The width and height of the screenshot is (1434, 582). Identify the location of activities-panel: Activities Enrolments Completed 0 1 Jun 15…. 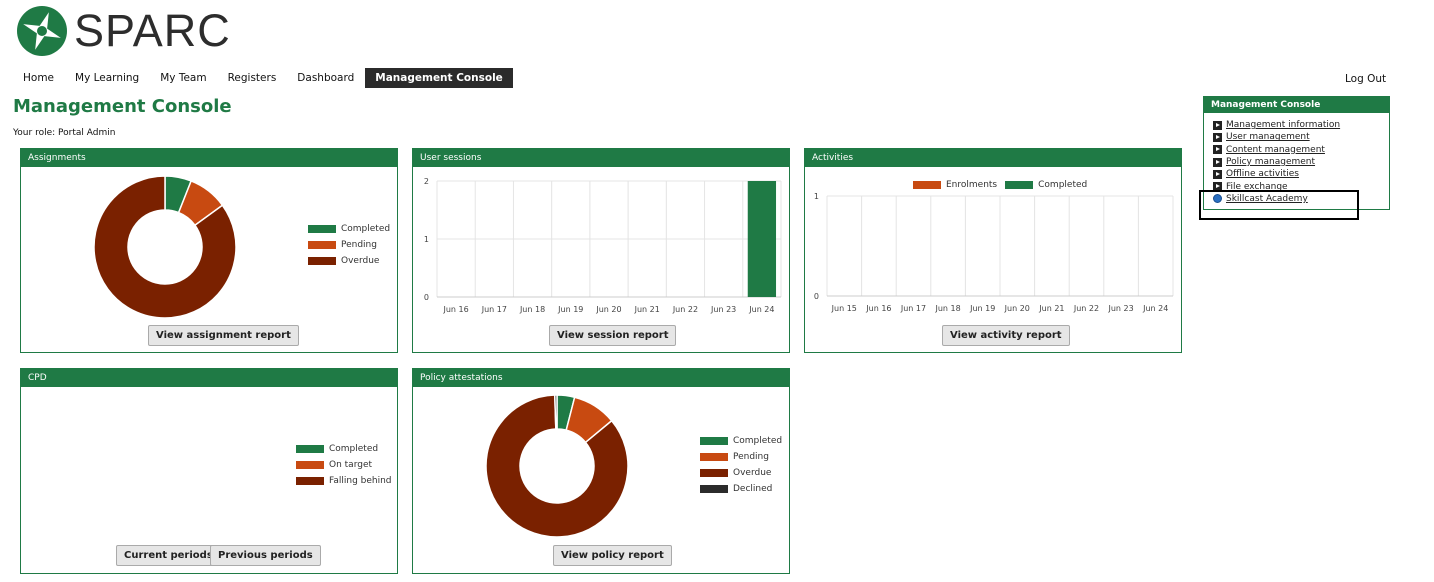
(993, 250).